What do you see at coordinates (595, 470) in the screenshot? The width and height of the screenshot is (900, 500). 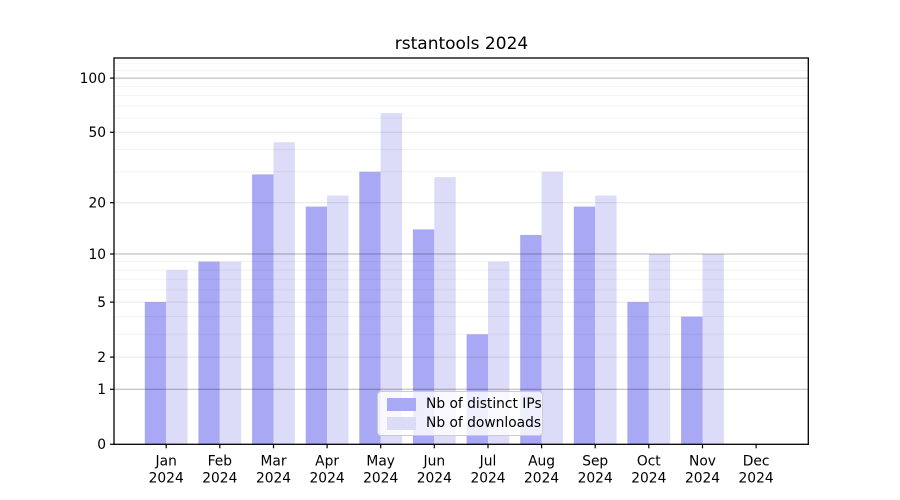 I see `x-tick-label-sep: Sep 2024` at bounding box center [595, 470].